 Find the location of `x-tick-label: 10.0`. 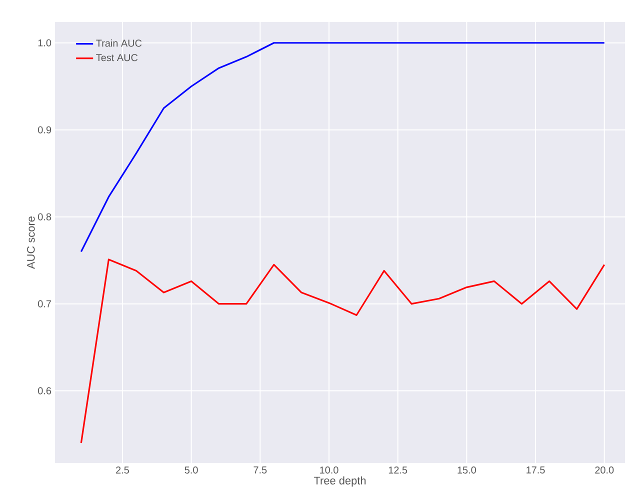

x-tick-label: 10.0 is located at coordinates (329, 470).